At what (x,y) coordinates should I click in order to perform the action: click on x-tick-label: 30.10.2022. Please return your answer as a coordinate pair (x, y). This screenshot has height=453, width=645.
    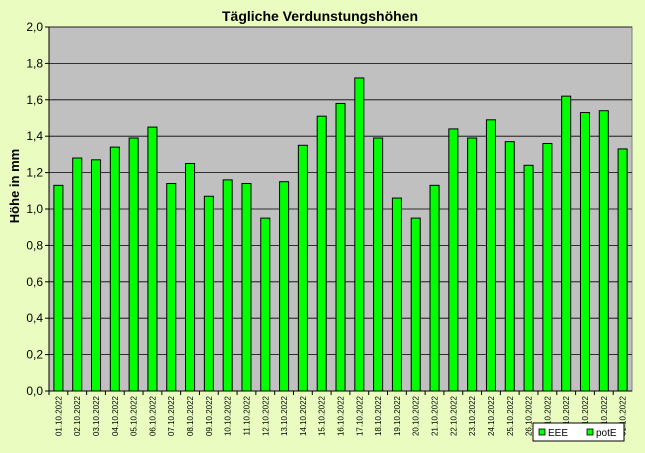
    Looking at the image, I should click on (604, 415).